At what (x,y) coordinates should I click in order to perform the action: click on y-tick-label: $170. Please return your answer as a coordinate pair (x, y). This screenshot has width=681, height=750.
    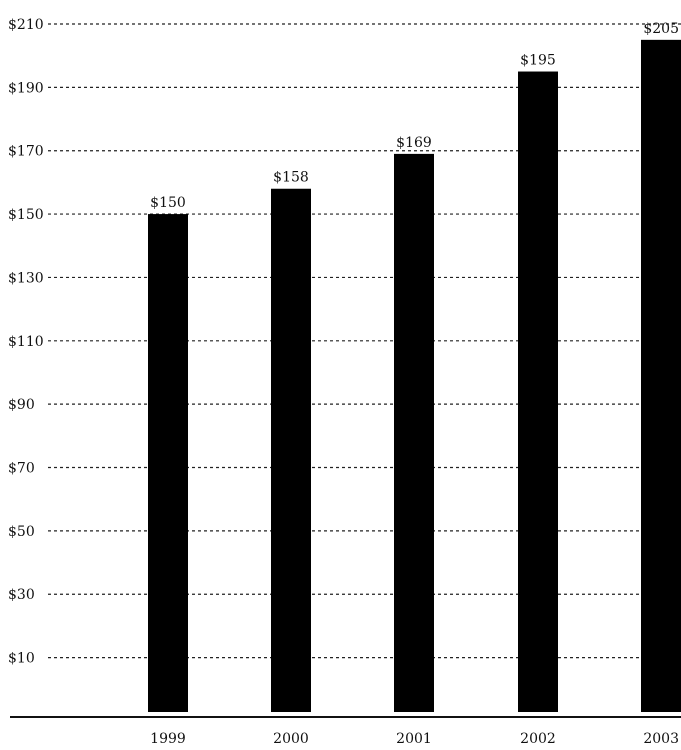
    Looking at the image, I should click on (26, 152).